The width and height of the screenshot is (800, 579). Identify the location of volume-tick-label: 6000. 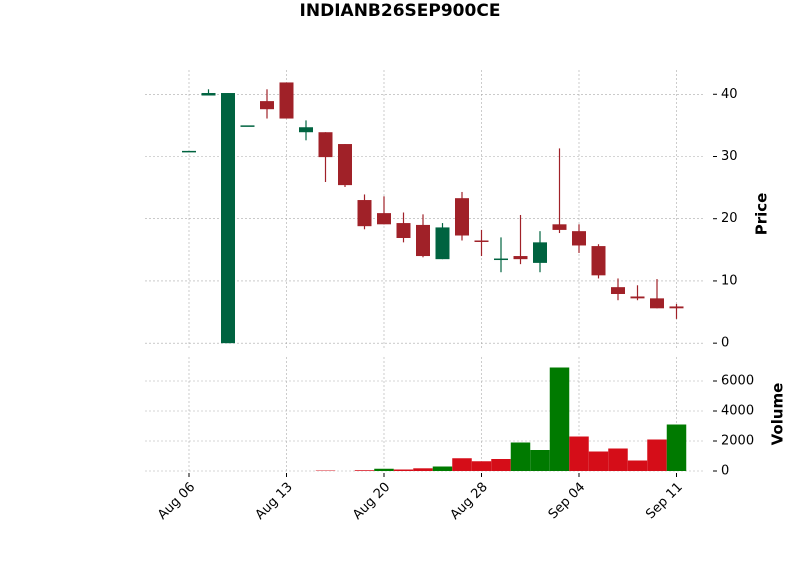
(737, 381).